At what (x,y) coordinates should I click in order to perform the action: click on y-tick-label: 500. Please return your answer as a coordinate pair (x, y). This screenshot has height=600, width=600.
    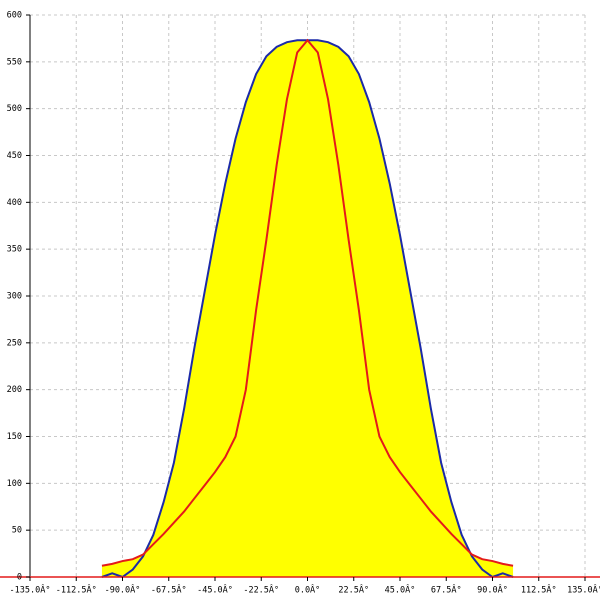
    Looking at the image, I should click on (14, 109).